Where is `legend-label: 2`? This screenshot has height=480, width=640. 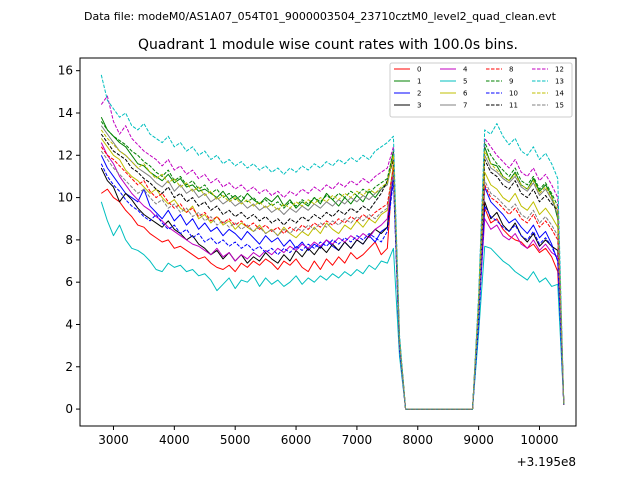 legend-label: 2 is located at coordinates (419, 94).